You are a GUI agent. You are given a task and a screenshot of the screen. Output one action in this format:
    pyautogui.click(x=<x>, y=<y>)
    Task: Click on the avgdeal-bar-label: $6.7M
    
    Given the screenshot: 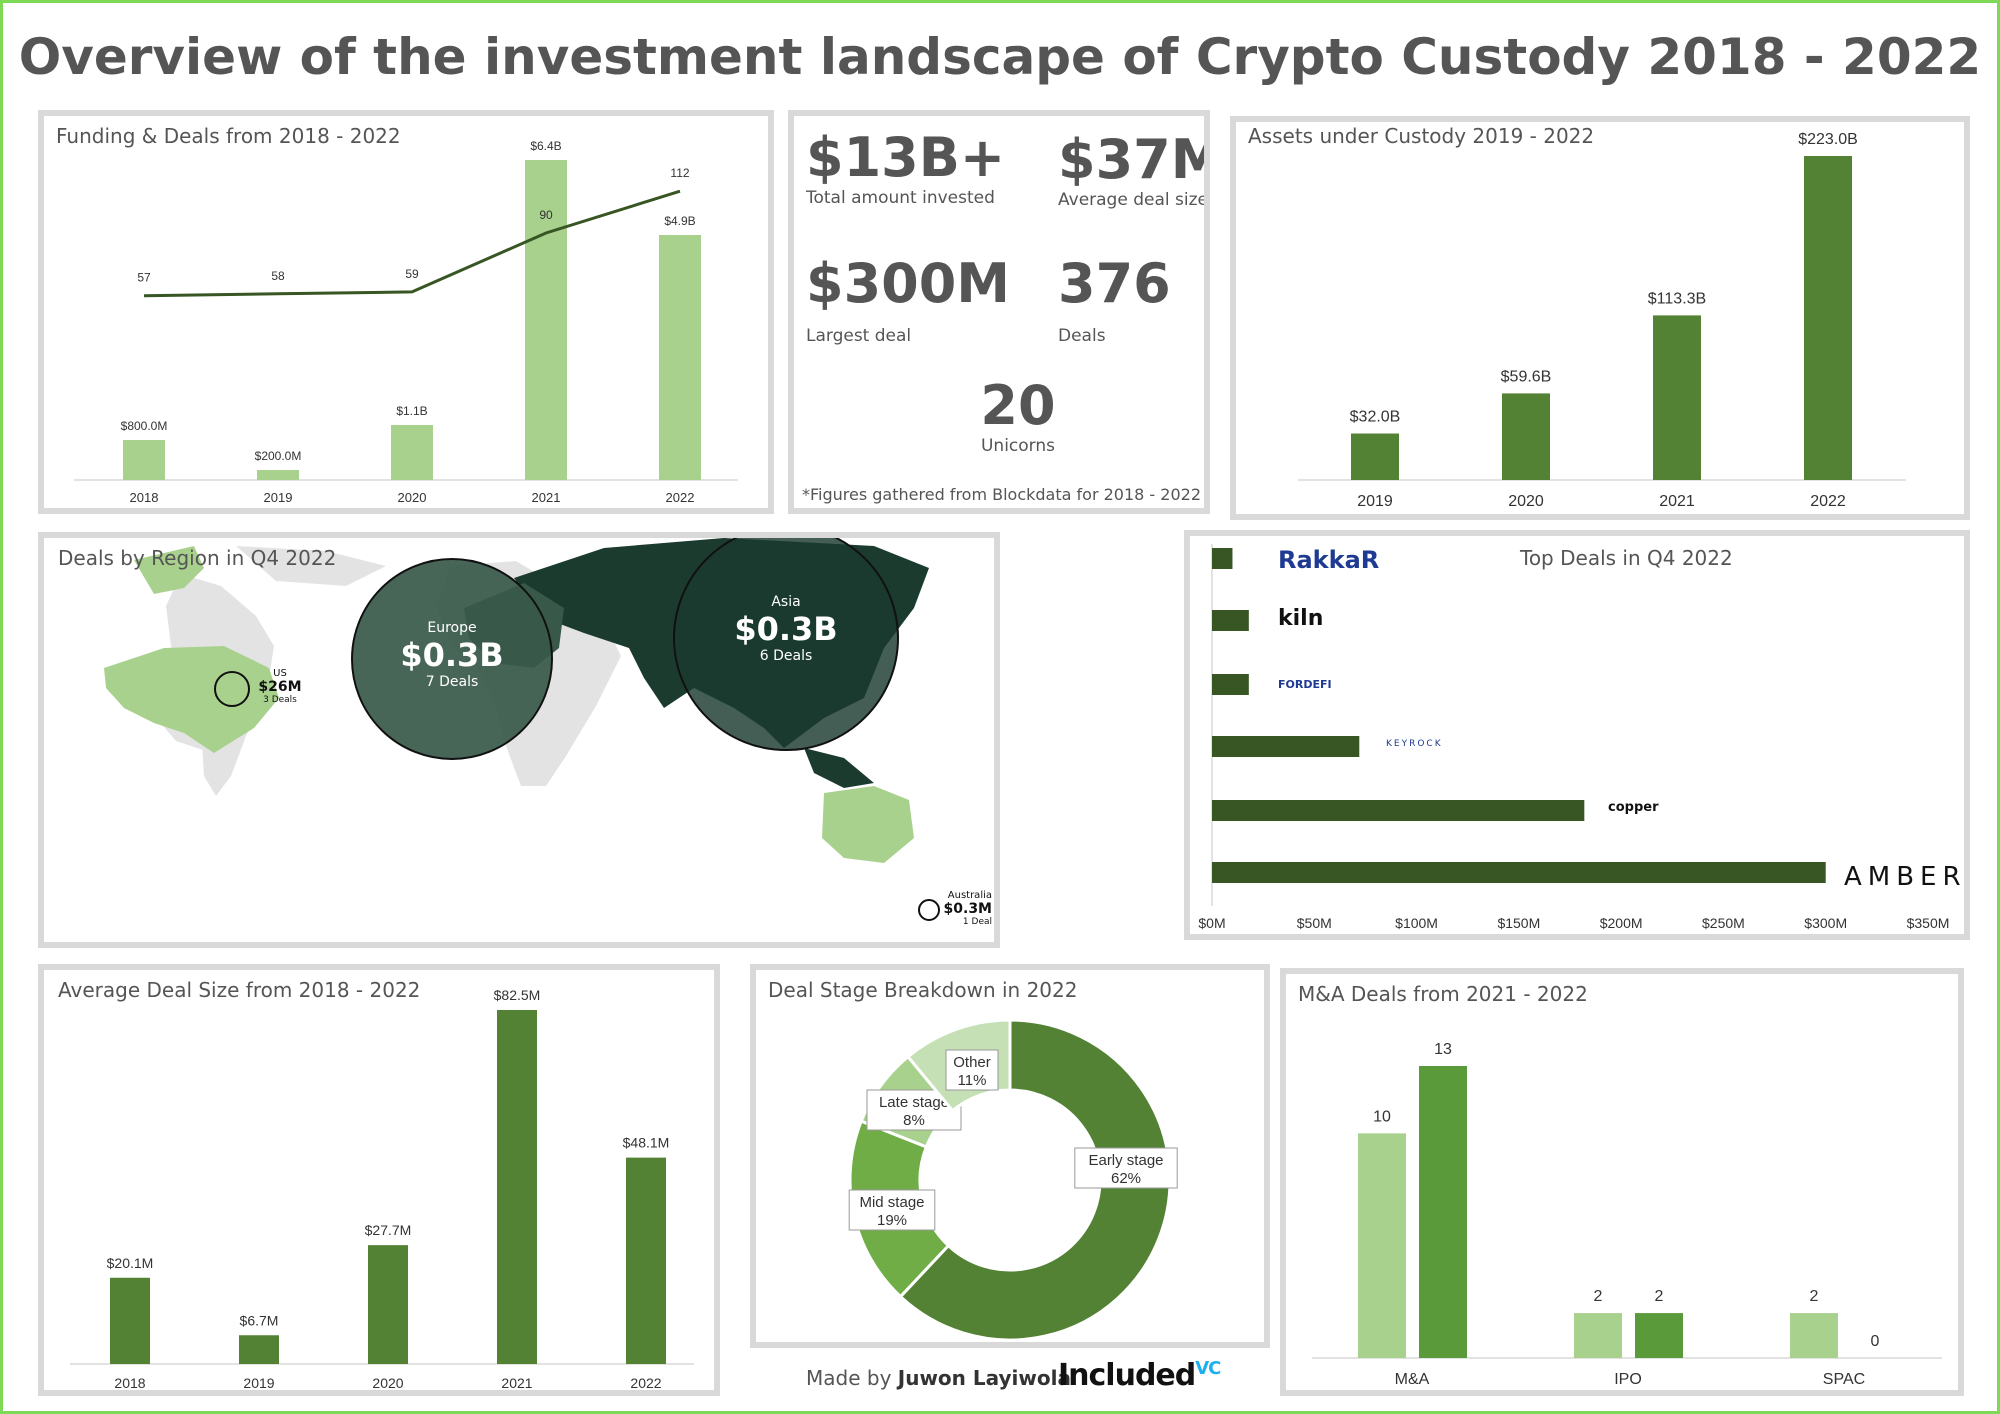 What is the action you would take?
    pyautogui.click(x=259, y=1320)
    